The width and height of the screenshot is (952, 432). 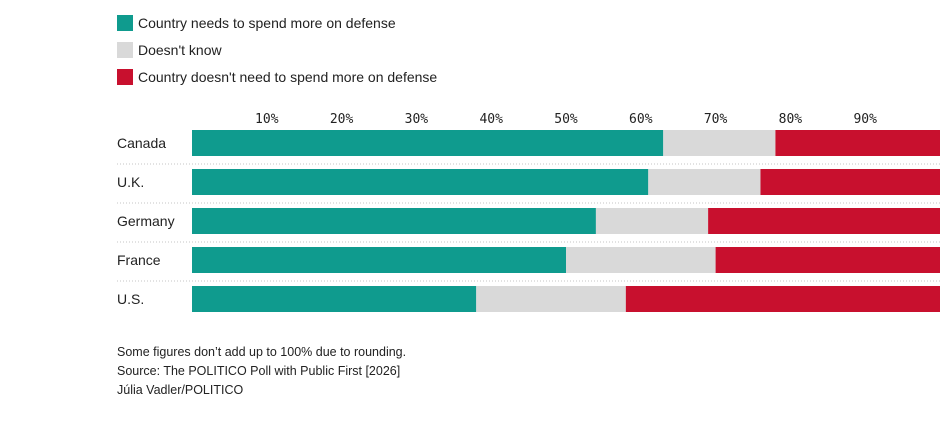 I want to click on category-label: France, so click(x=139, y=260).